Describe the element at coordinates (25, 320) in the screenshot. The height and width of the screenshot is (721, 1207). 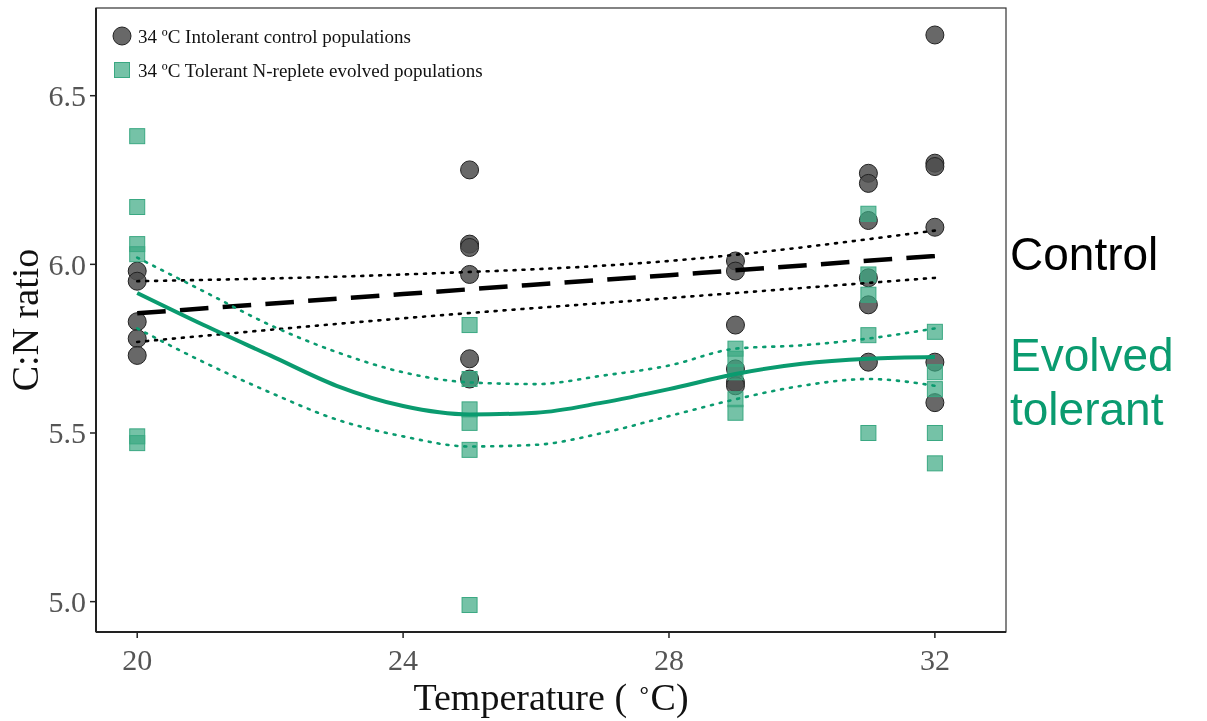
I see `y-axis-title: C:N ratio` at that location.